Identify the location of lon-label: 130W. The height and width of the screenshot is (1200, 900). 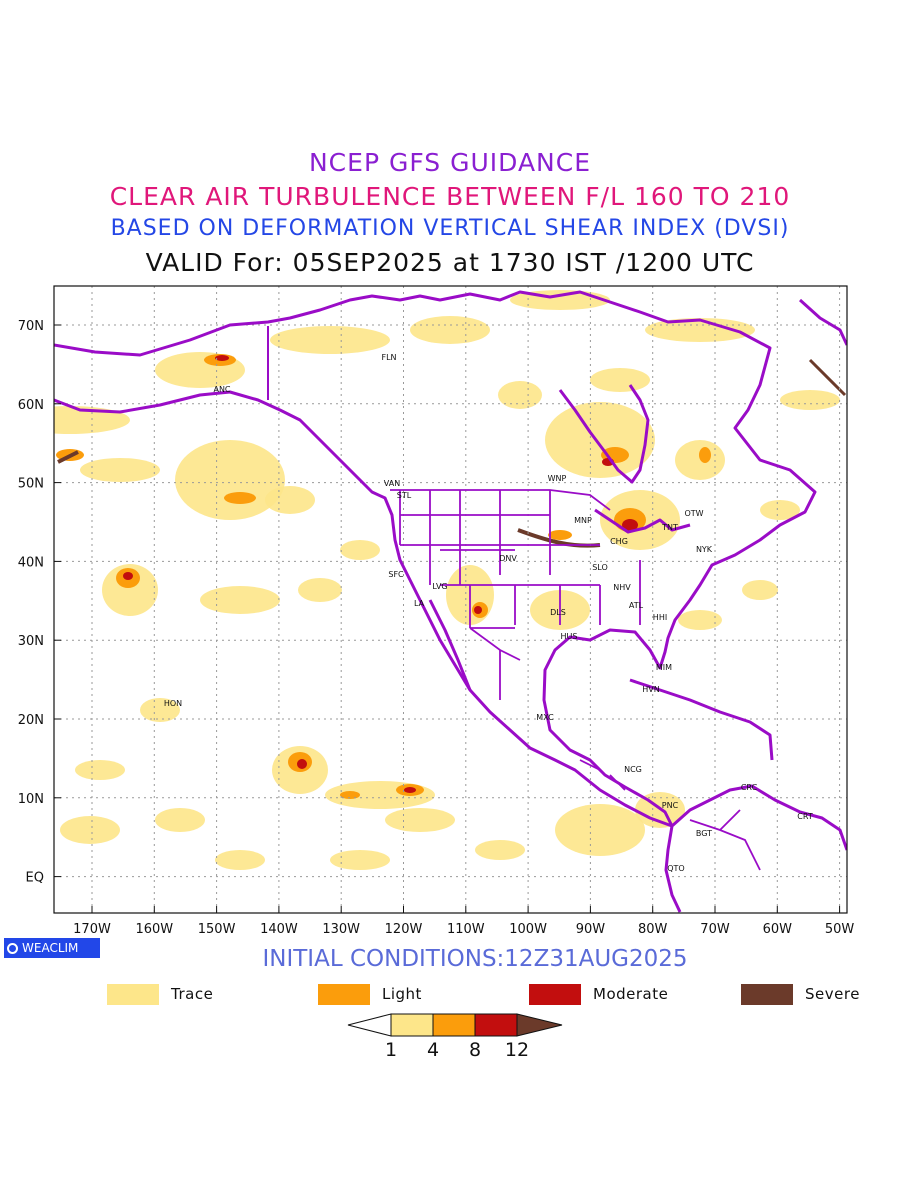
(341, 929).